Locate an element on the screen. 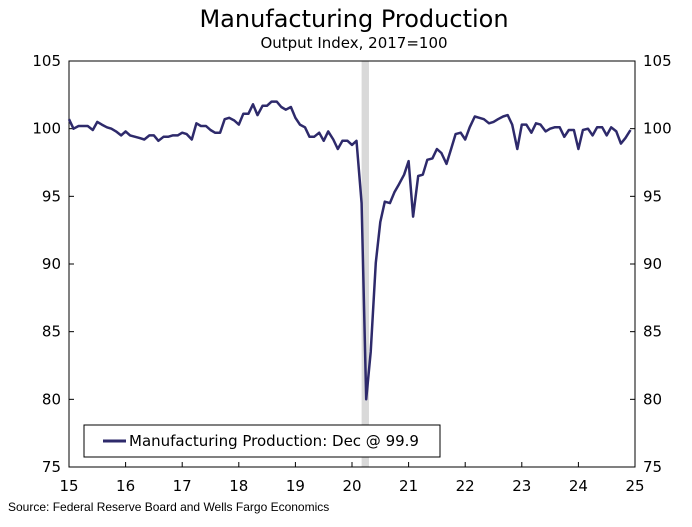  y-tick-label-left: 105 is located at coordinates (46, 61).